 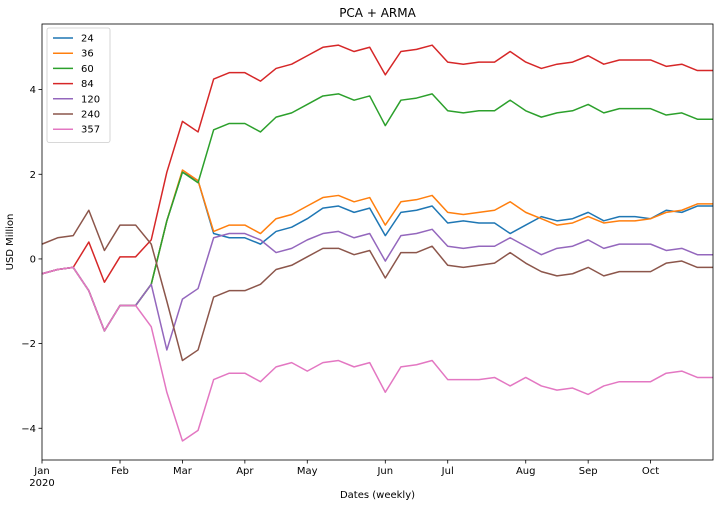 I want to click on x-tick-label: Apr, so click(x=245, y=471).